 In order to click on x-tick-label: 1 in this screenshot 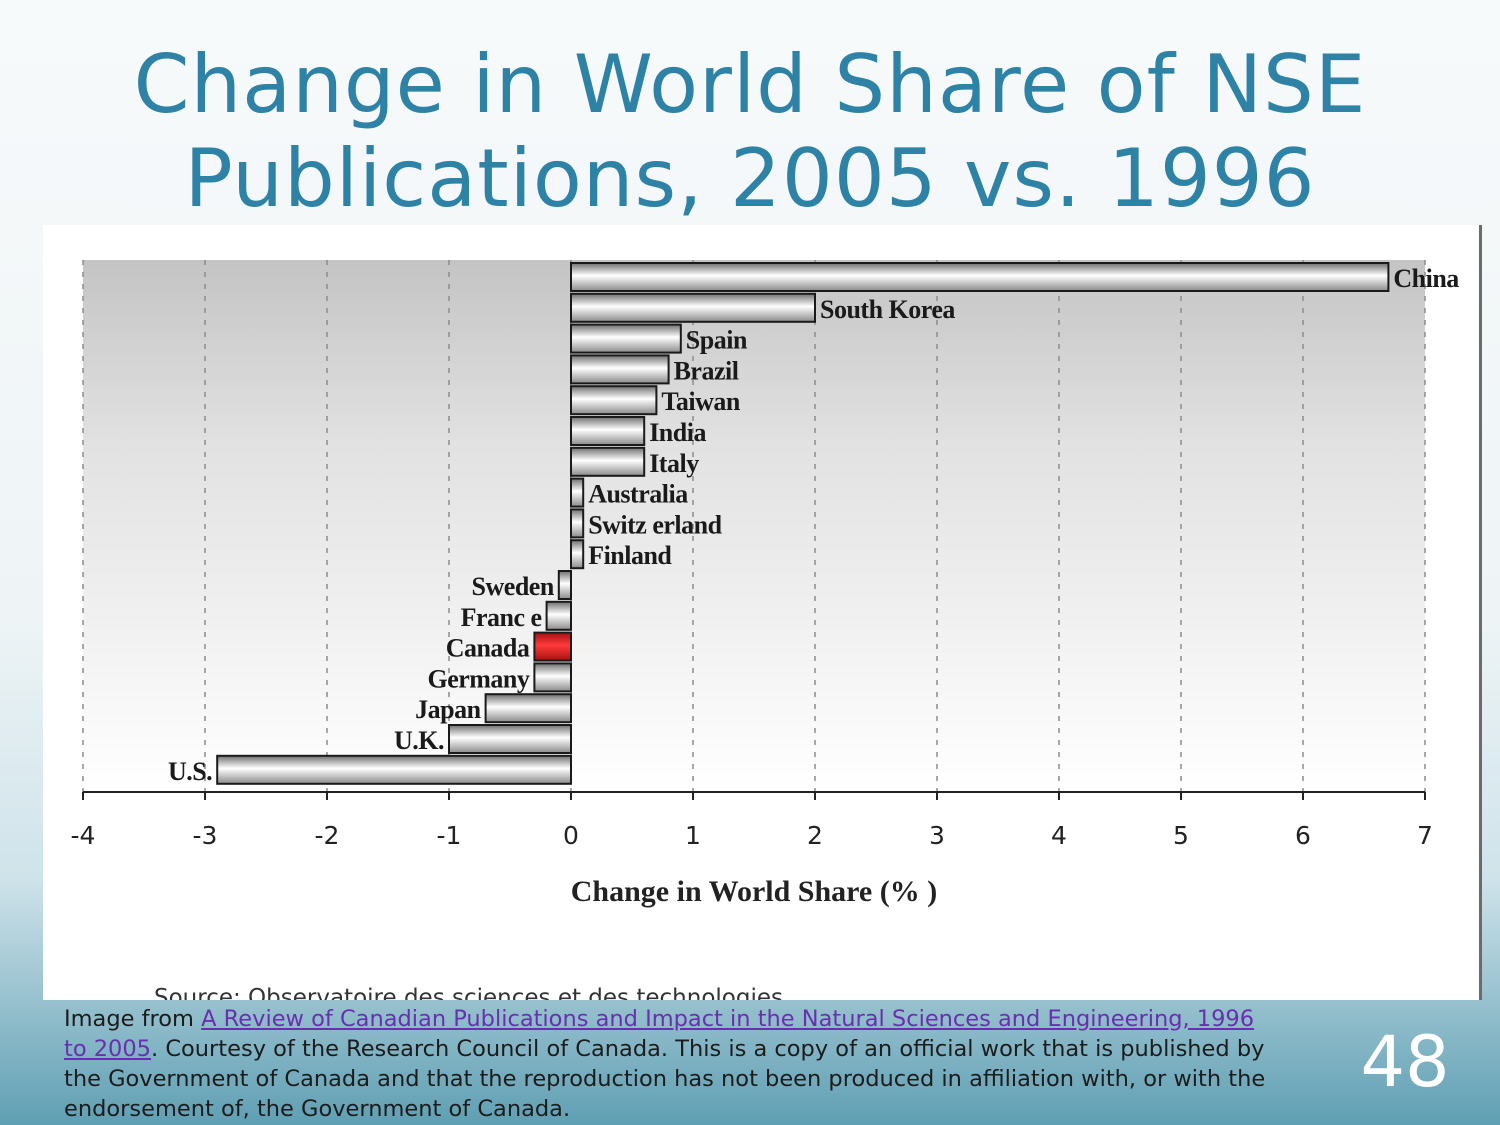, I will do `click(693, 835)`.